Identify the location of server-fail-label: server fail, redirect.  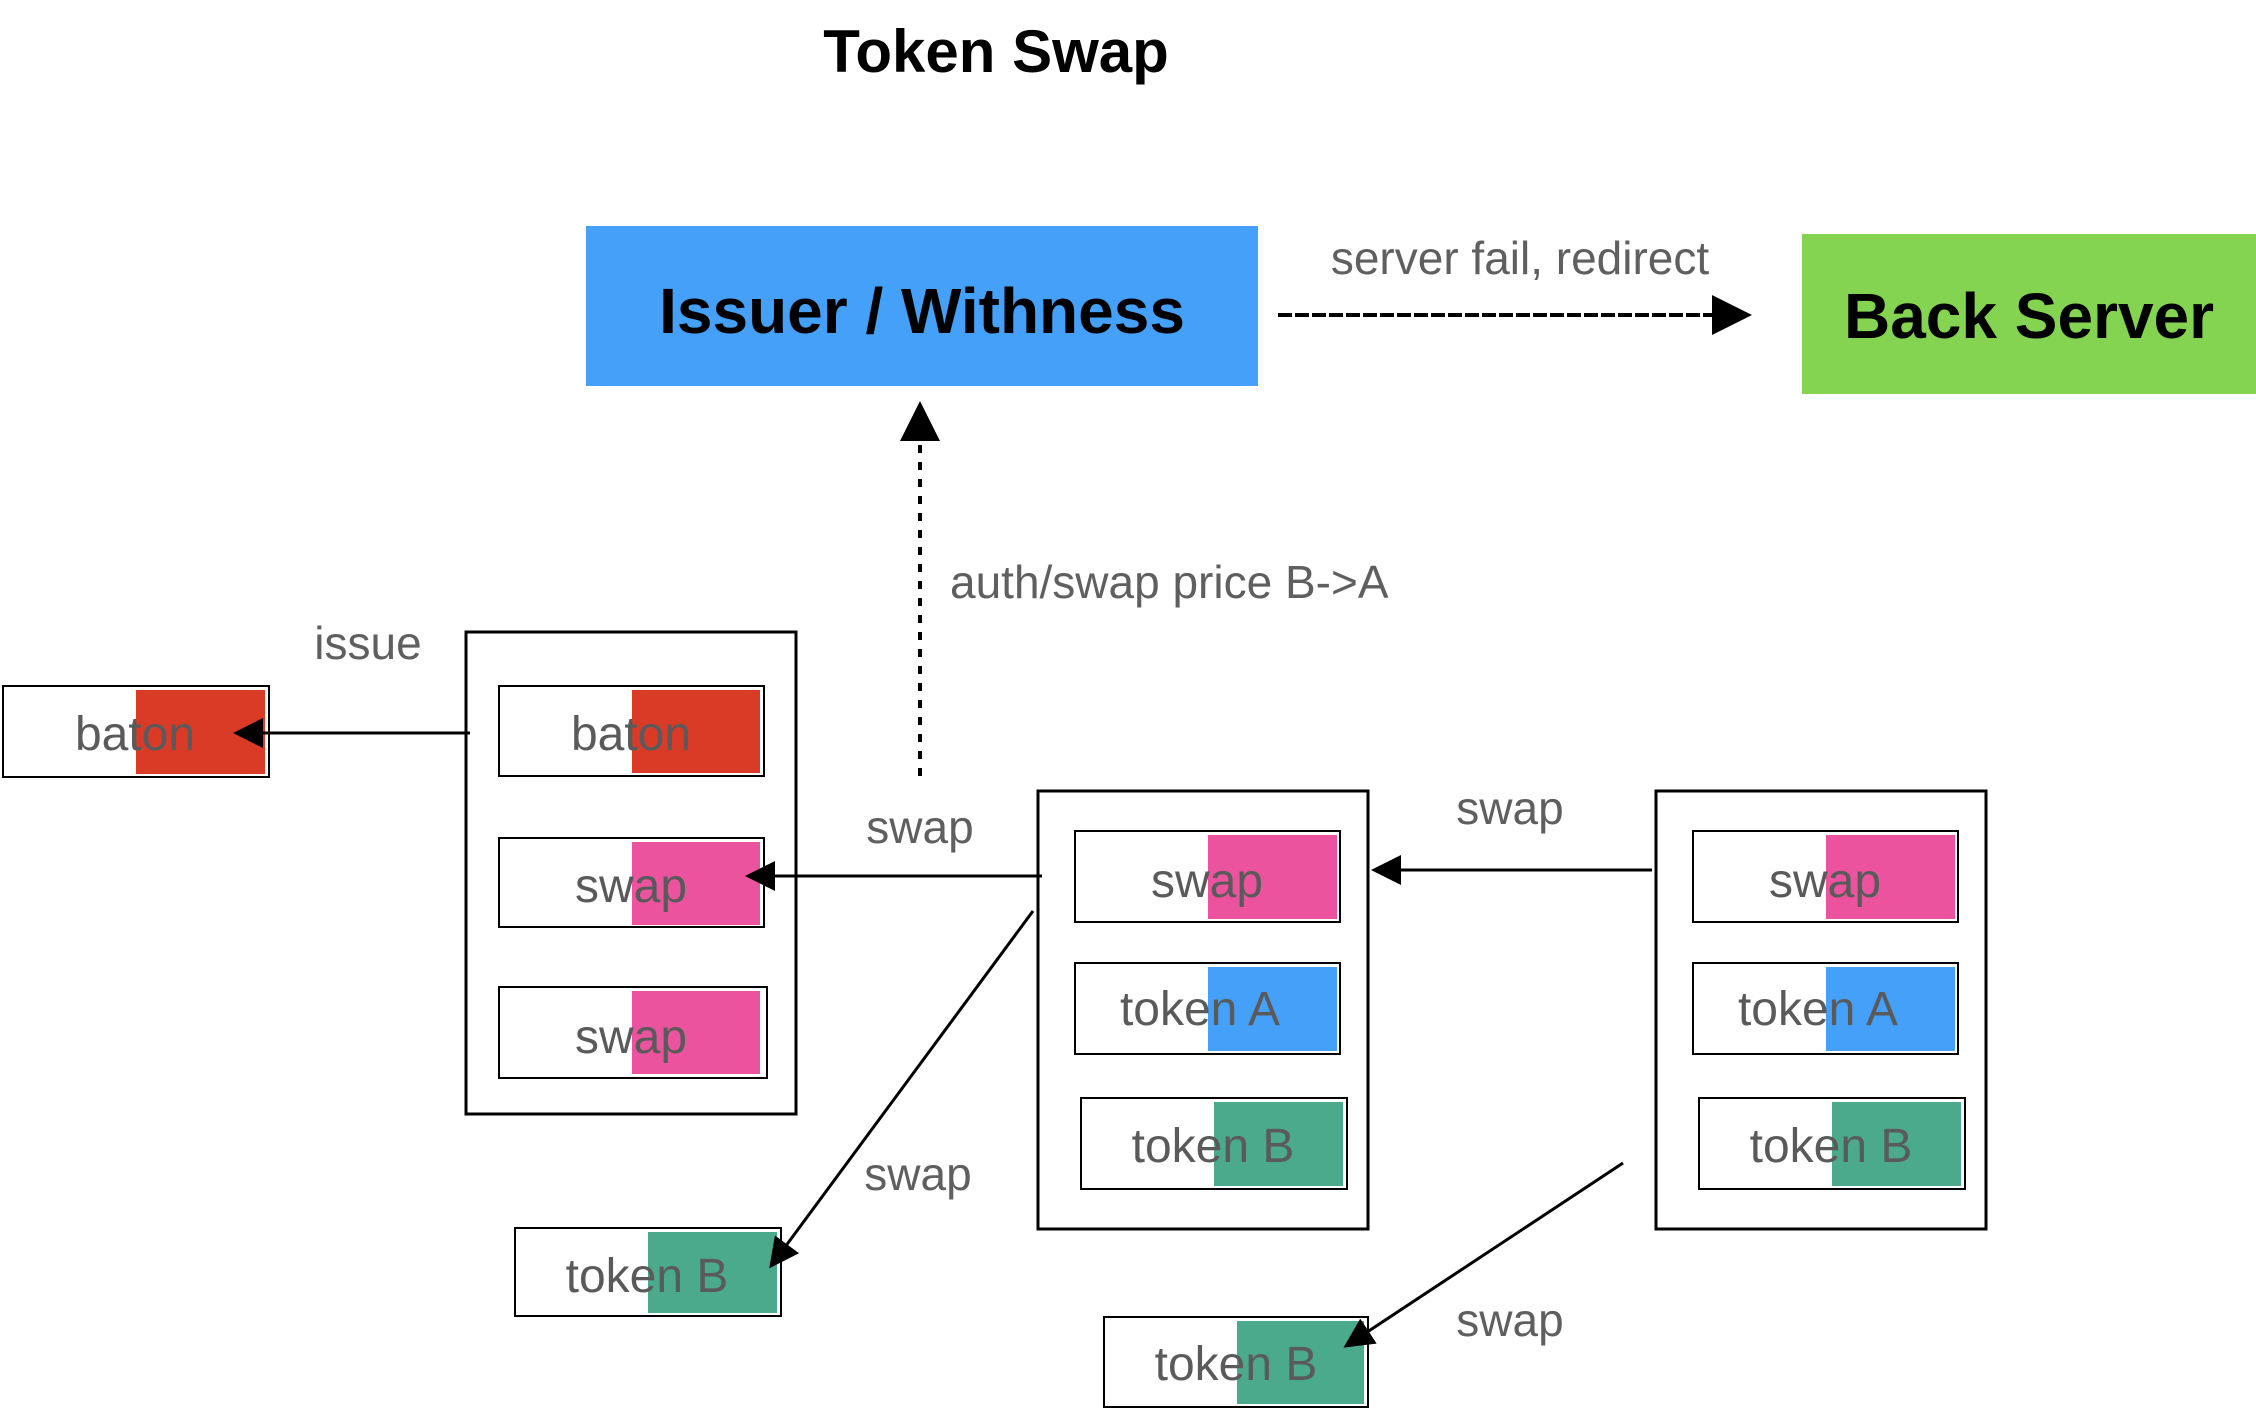
(1520, 258).